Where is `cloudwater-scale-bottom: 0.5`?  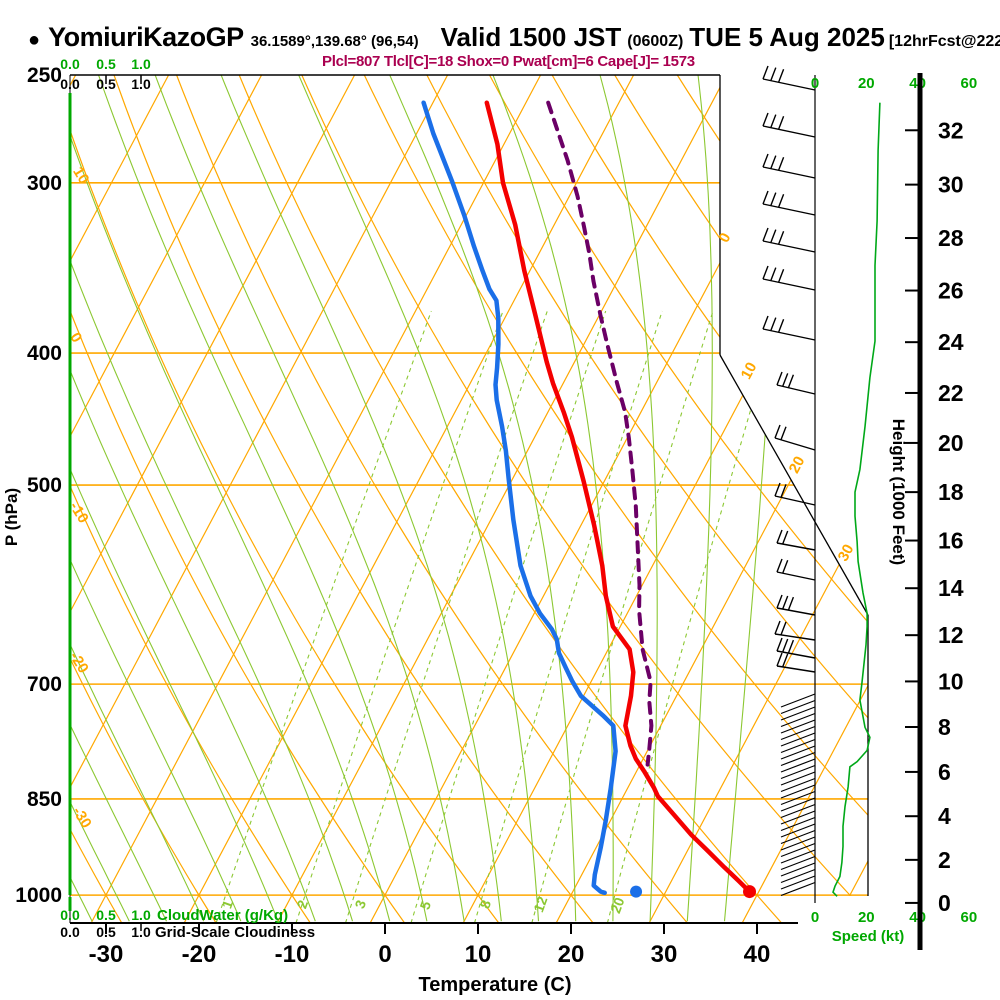 cloudwater-scale-bottom: 0.5 is located at coordinates (106, 915).